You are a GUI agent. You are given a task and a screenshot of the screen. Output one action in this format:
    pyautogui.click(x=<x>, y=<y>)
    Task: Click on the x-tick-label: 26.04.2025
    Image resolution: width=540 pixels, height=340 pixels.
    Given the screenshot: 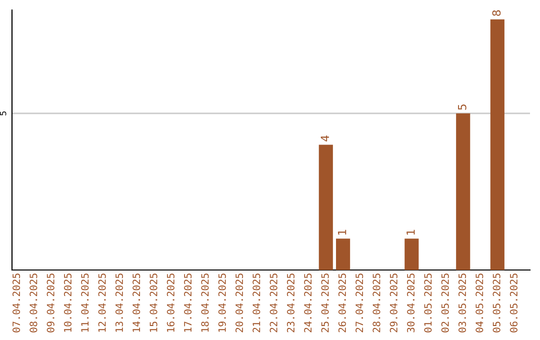 What is the action you would take?
    pyautogui.click(x=342, y=303)
    